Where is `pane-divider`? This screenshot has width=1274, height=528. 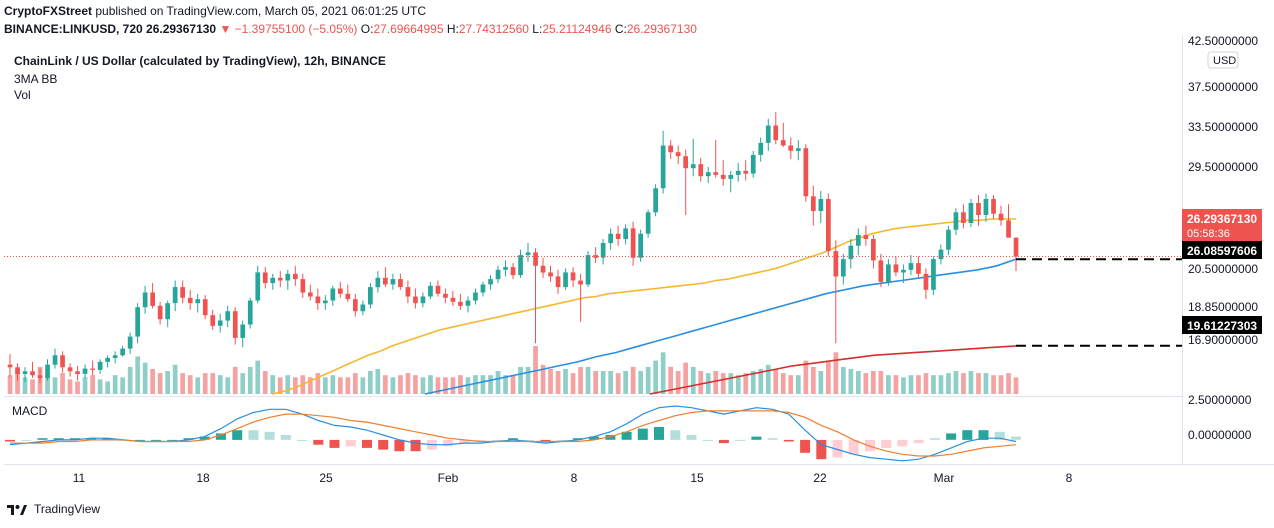 pane-divider is located at coordinates (593, 396).